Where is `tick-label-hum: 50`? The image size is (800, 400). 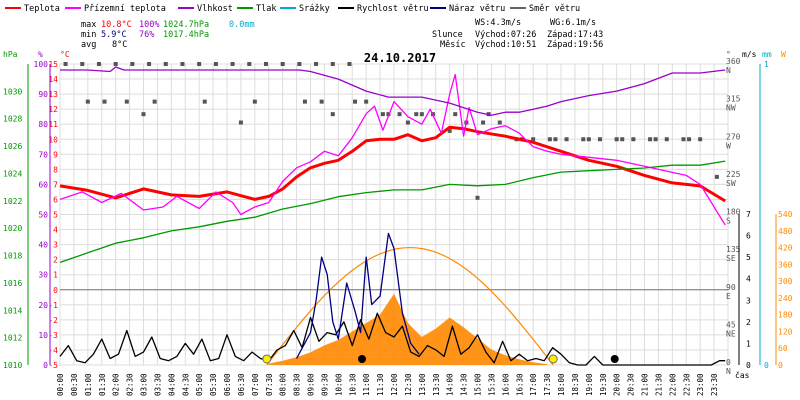
tick-label-hum: 50 is located at coordinates (43, 215).